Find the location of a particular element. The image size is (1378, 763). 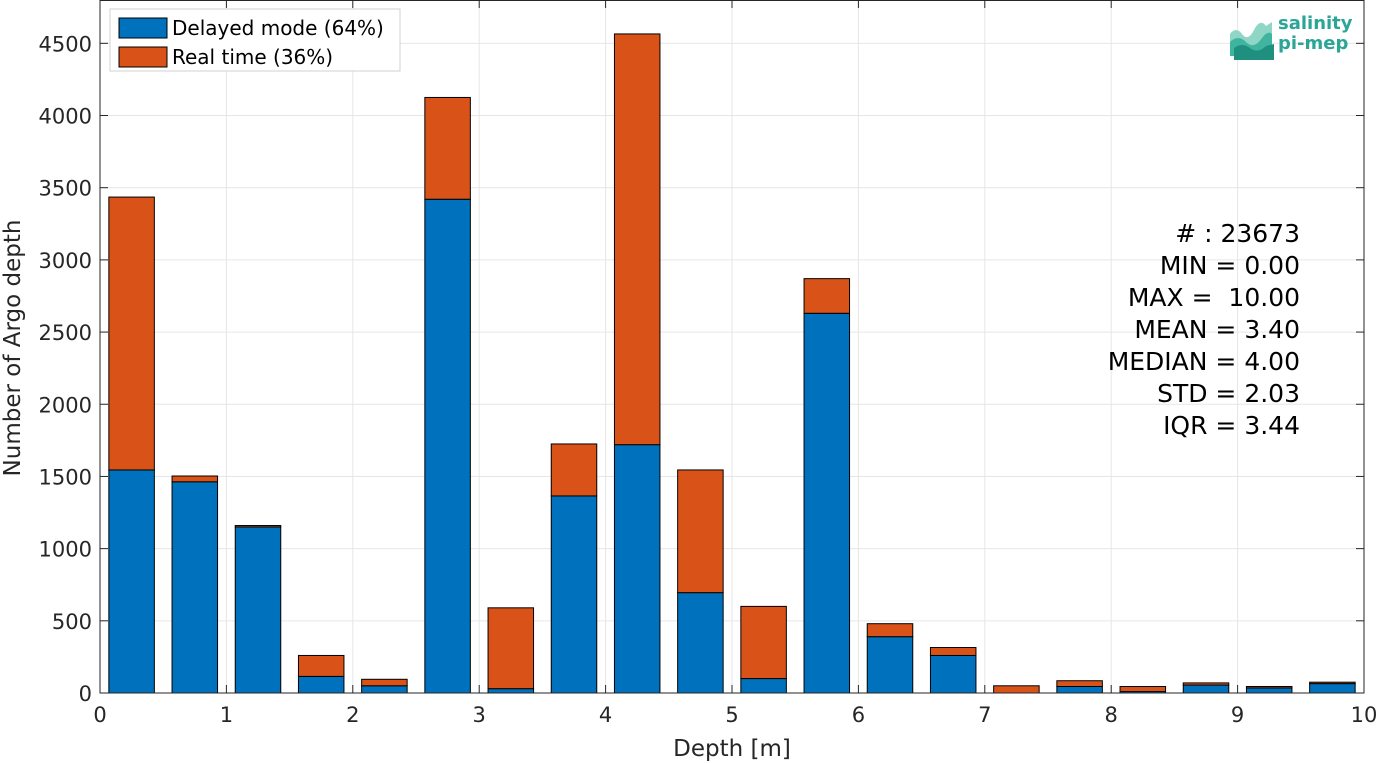

legend-swatch-delayed is located at coordinates (143, 28).